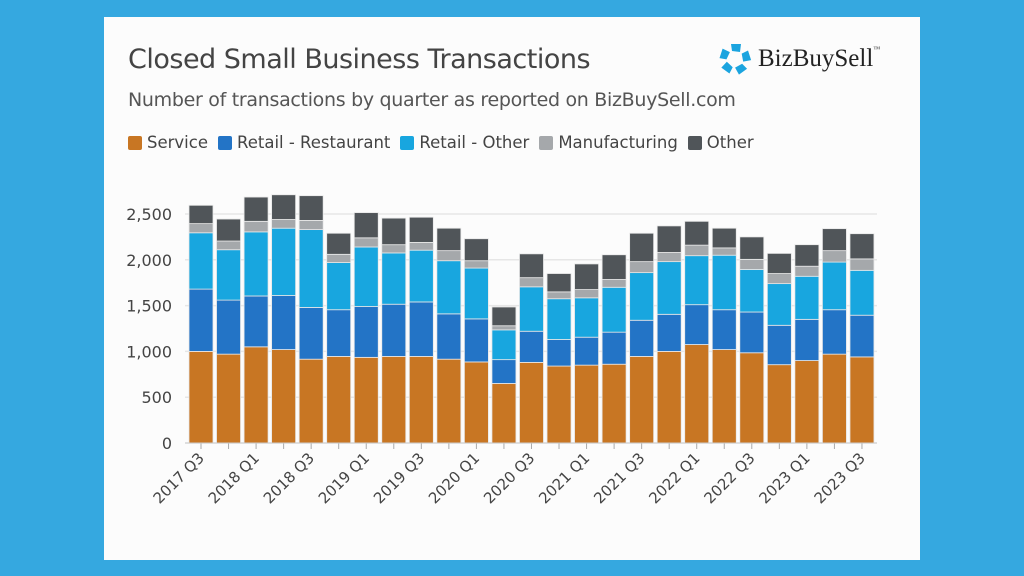 Image resolution: width=1024 pixels, height=576 pixels. I want to click on x-tick-label: 2020 Q3, so click(509, 478).